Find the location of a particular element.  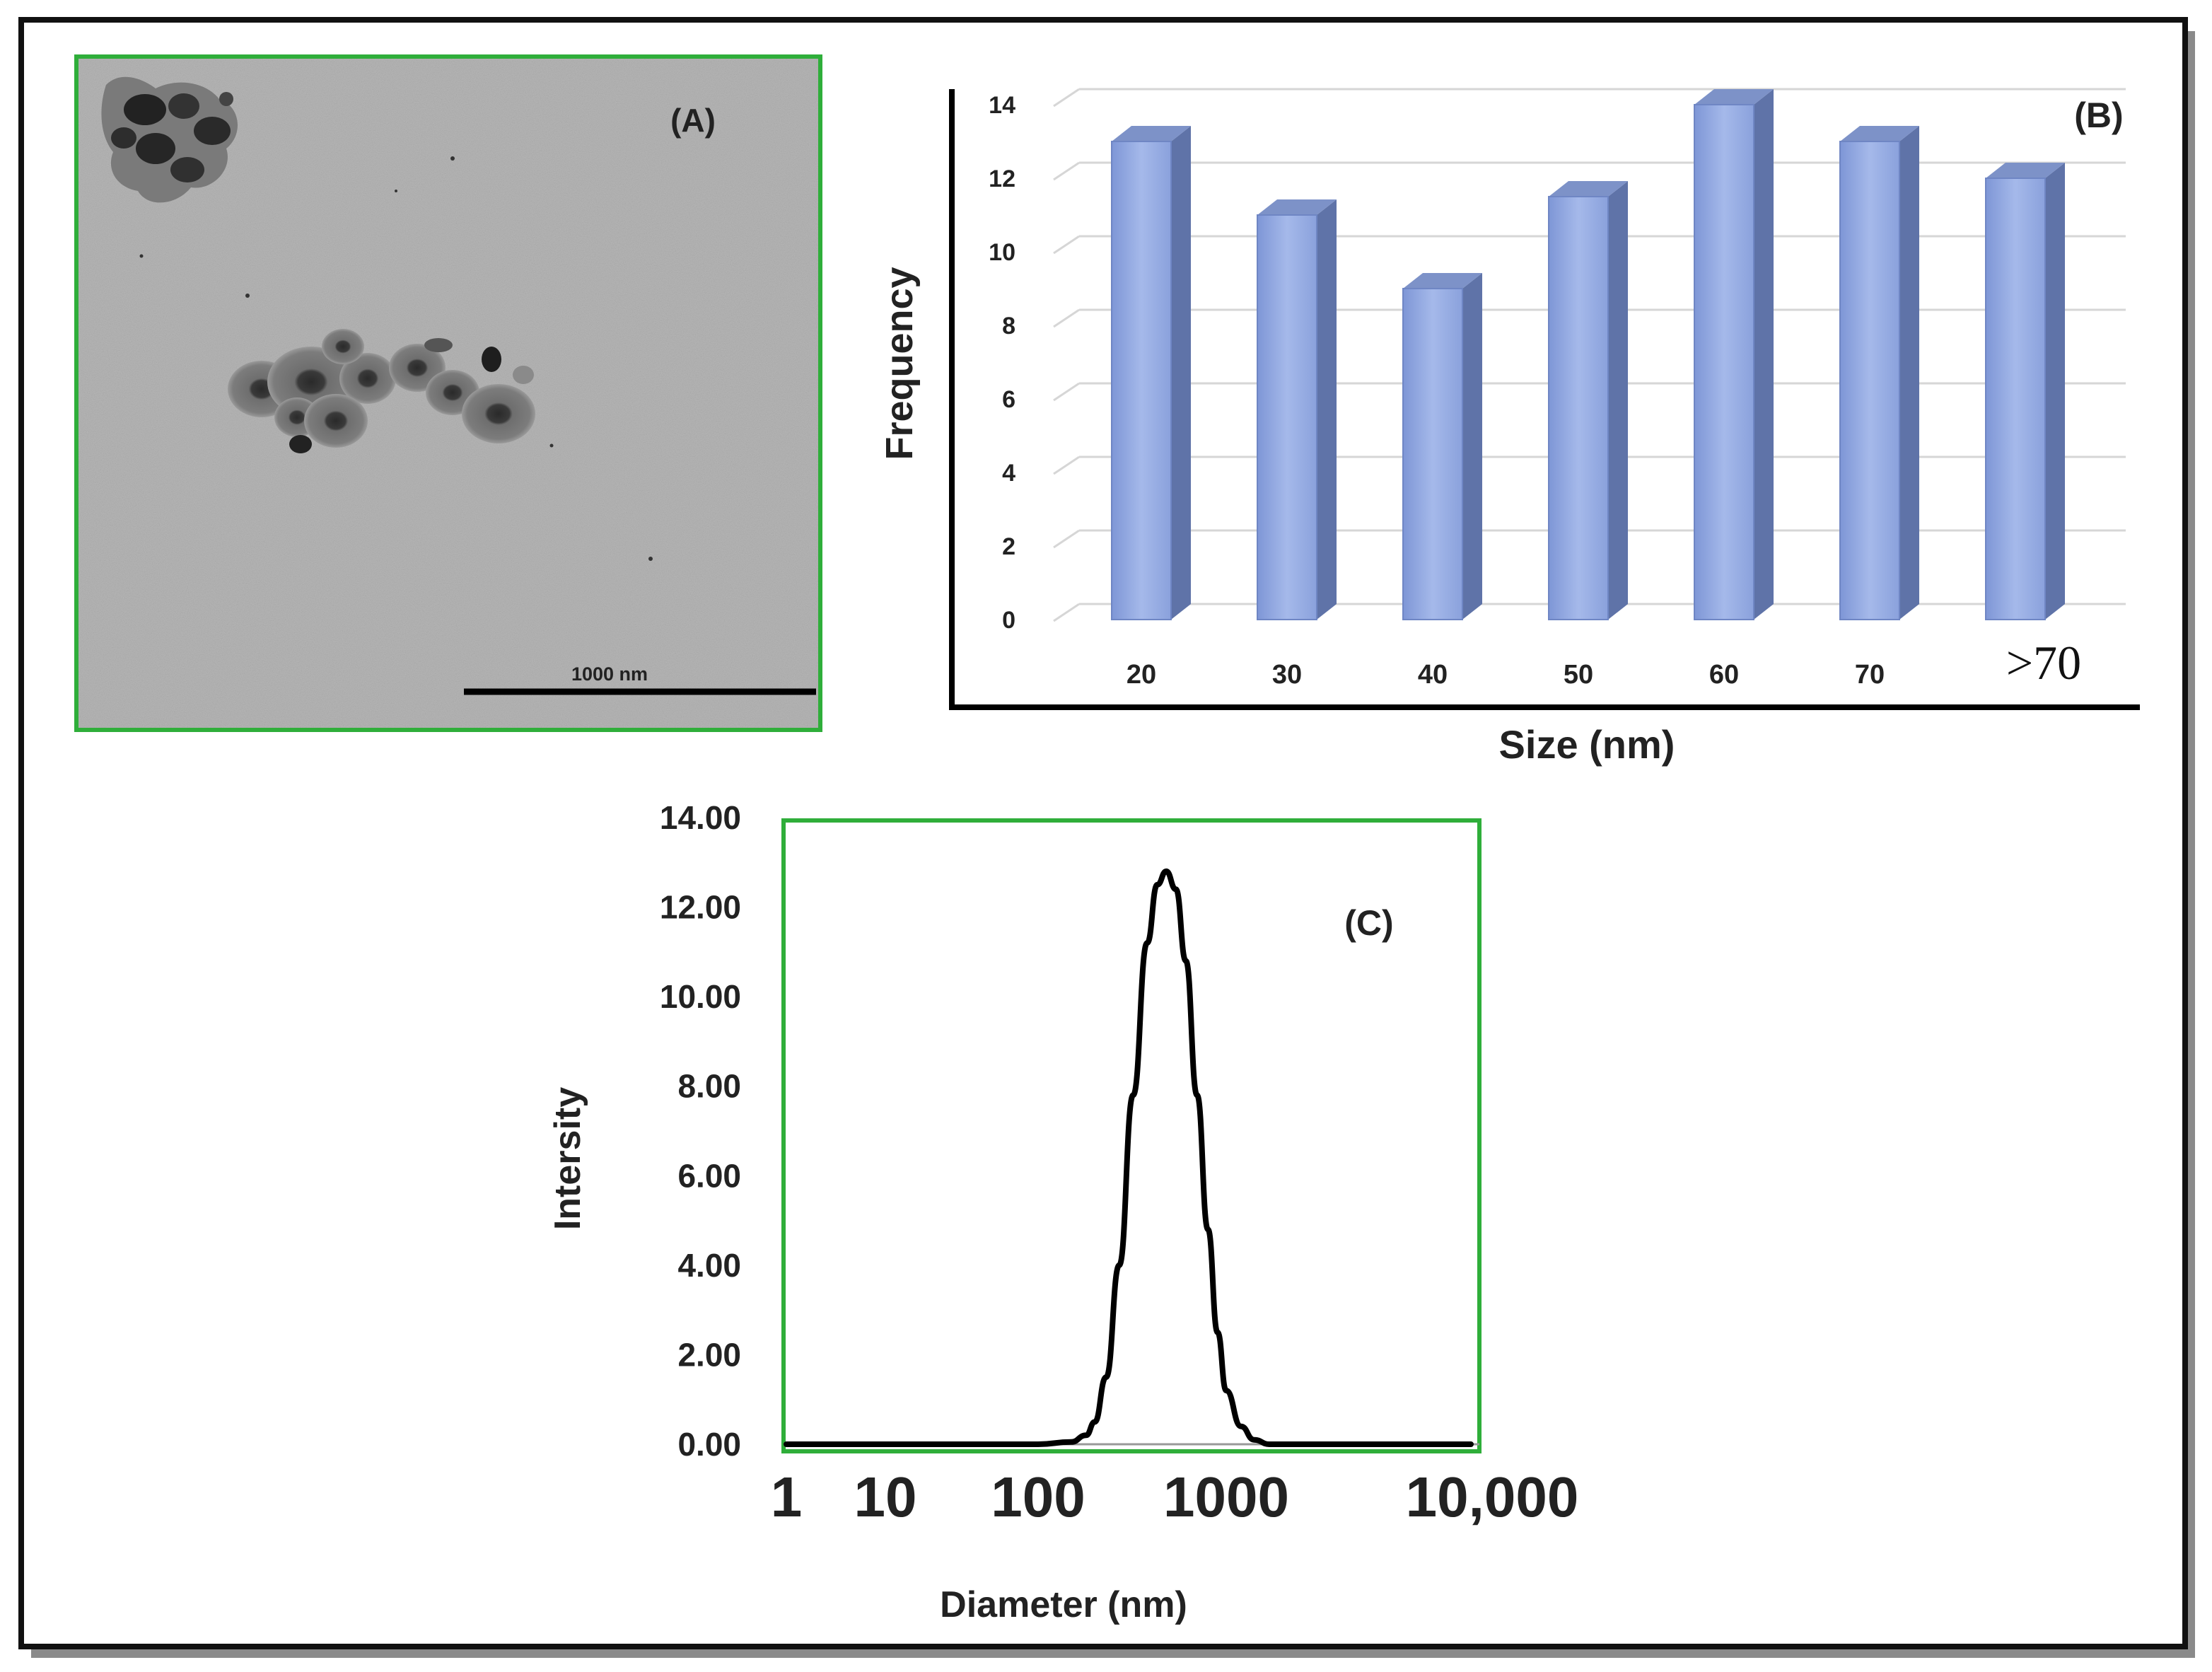

x-tick-label: 40 is located at coordinates (1433, 675).